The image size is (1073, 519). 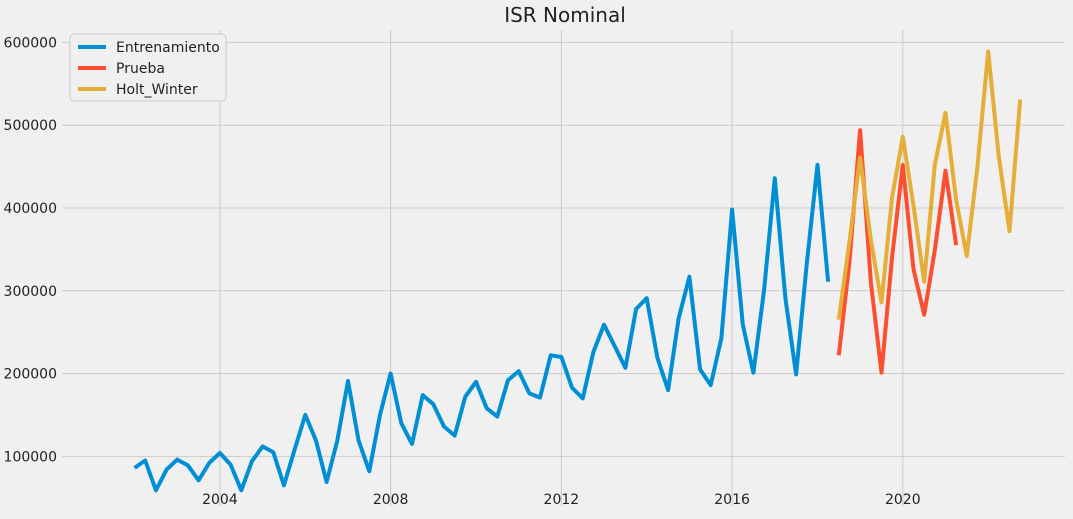 I want to click on legend: Entrenamiento Prueba Holt_Winter, so click(x=148, y=67).